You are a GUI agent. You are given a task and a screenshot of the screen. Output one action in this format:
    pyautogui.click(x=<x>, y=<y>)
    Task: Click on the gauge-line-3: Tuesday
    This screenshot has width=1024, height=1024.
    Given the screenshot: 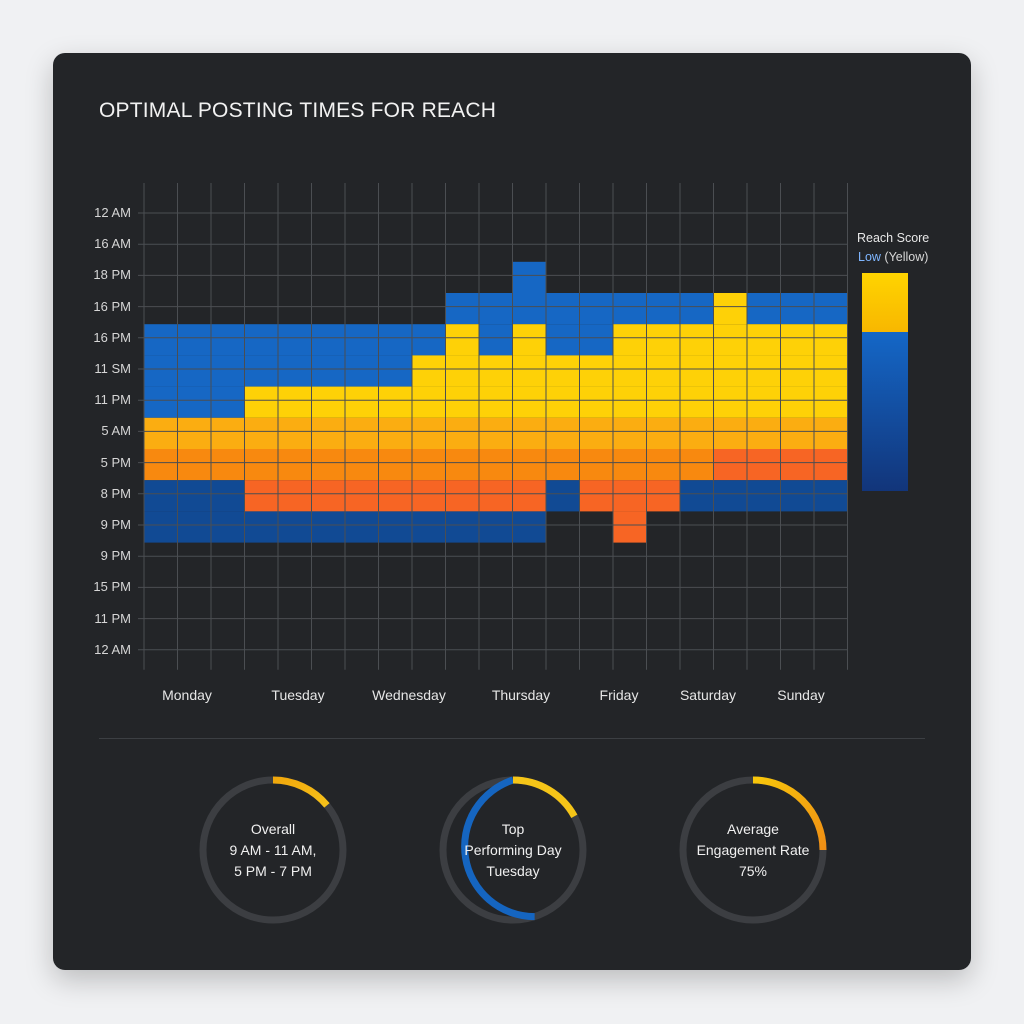 What is the action you would take?
    pyautogui.click(x=513, y=870)
    